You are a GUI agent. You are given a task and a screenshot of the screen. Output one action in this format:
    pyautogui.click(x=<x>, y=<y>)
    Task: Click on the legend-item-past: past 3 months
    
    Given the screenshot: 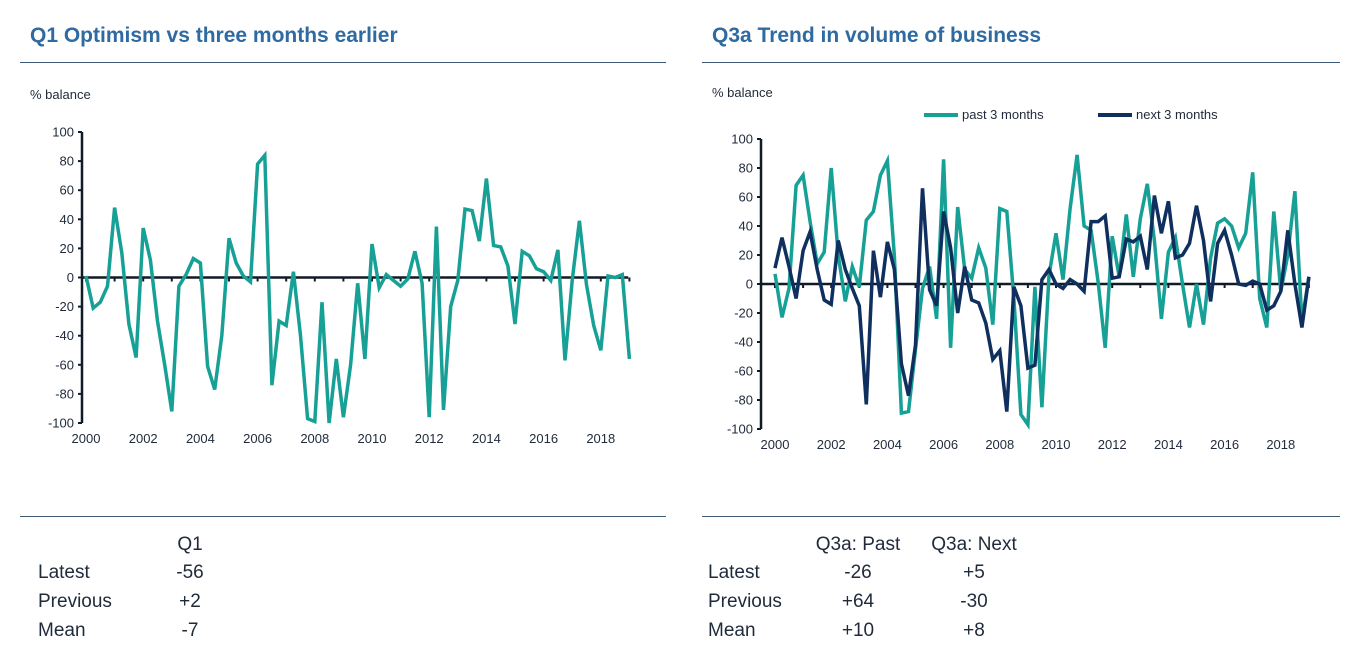 What is the action you would take?
    pyautogui.click(x=984, y=114)
    